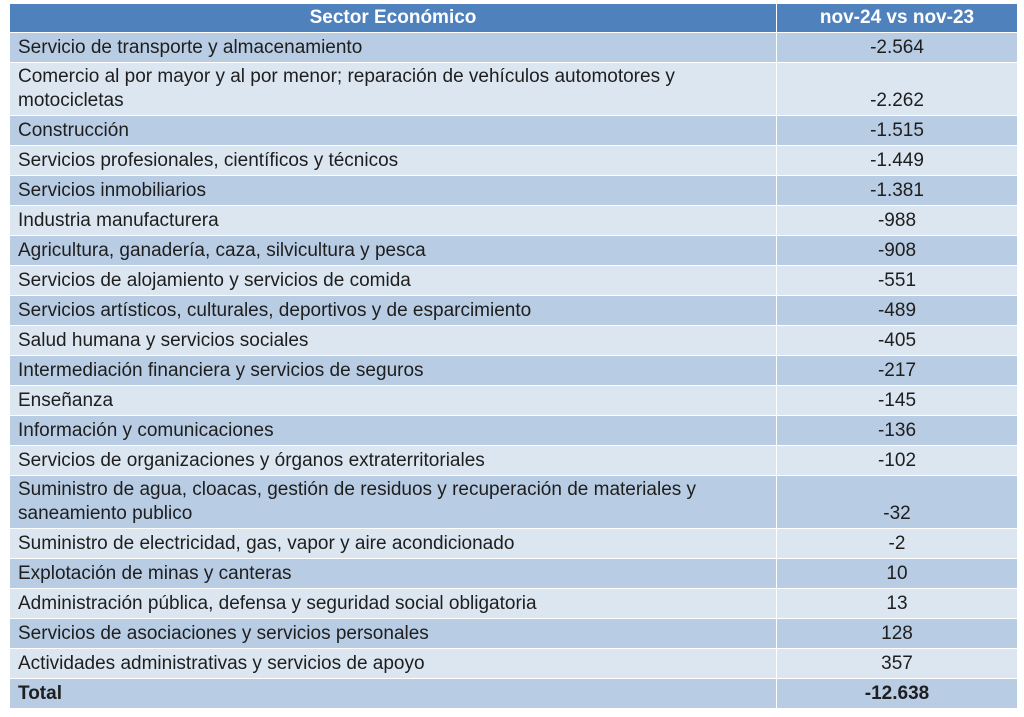 Image resolution: width=1024 pixels, height=717 pixels. I want to click on table-row: Explotación de minas y canteras 10, so click(513, 573).